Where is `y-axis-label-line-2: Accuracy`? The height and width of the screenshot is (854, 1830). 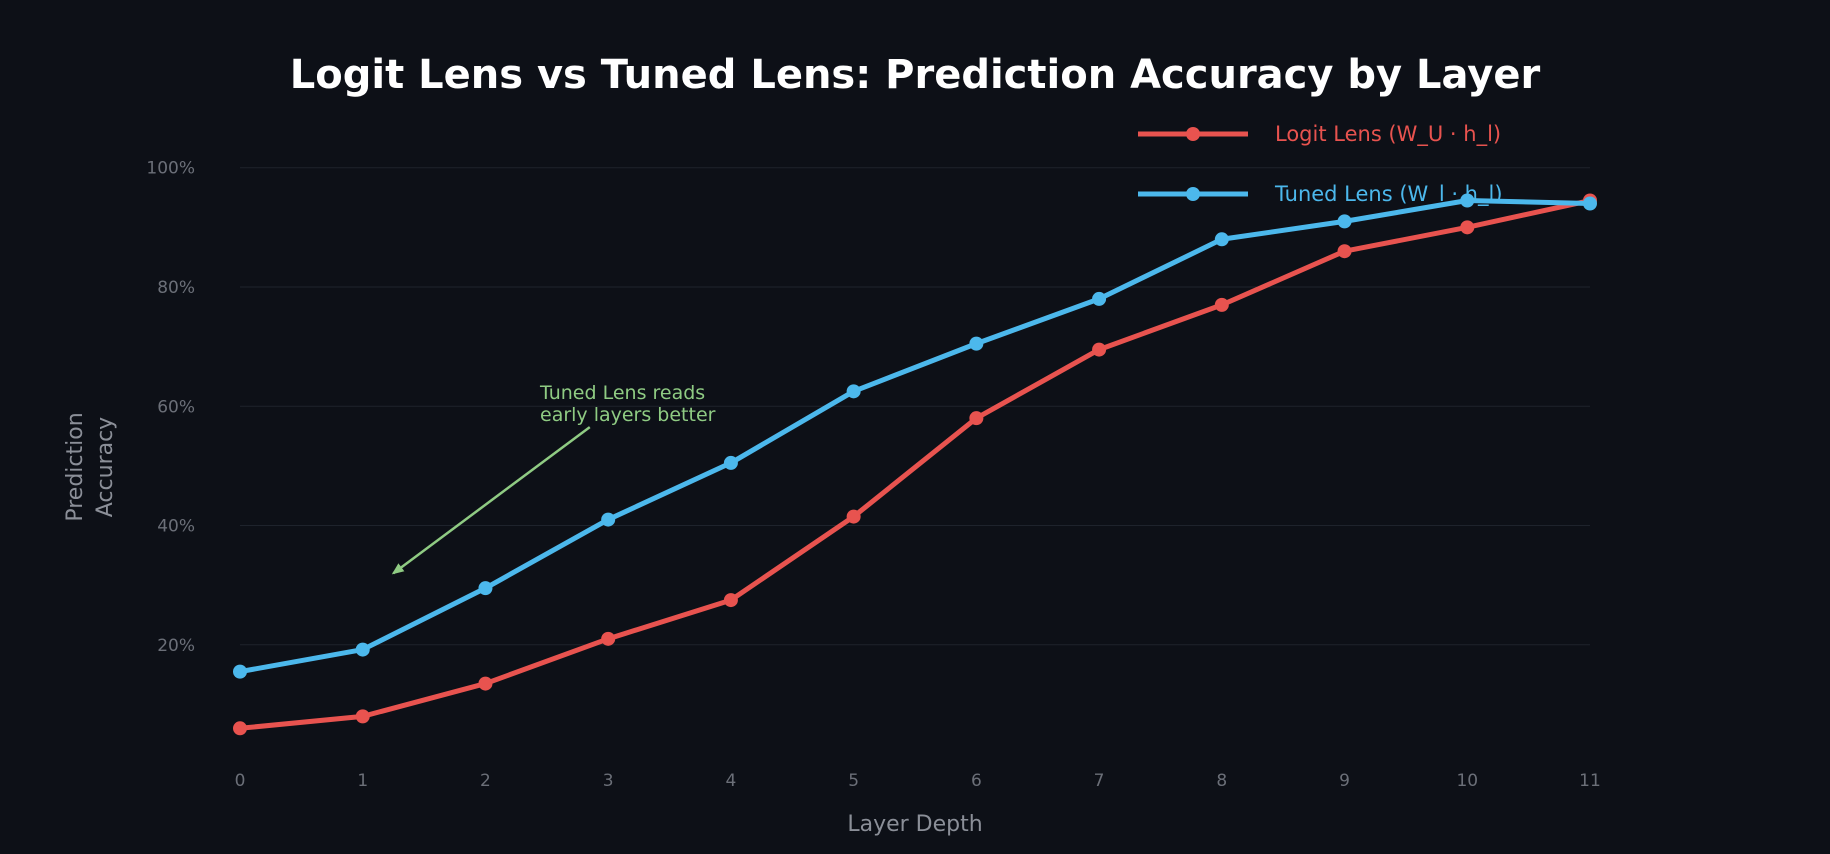
y-axis-label-line-2: Accuracy is located at coordinates (105, 467).